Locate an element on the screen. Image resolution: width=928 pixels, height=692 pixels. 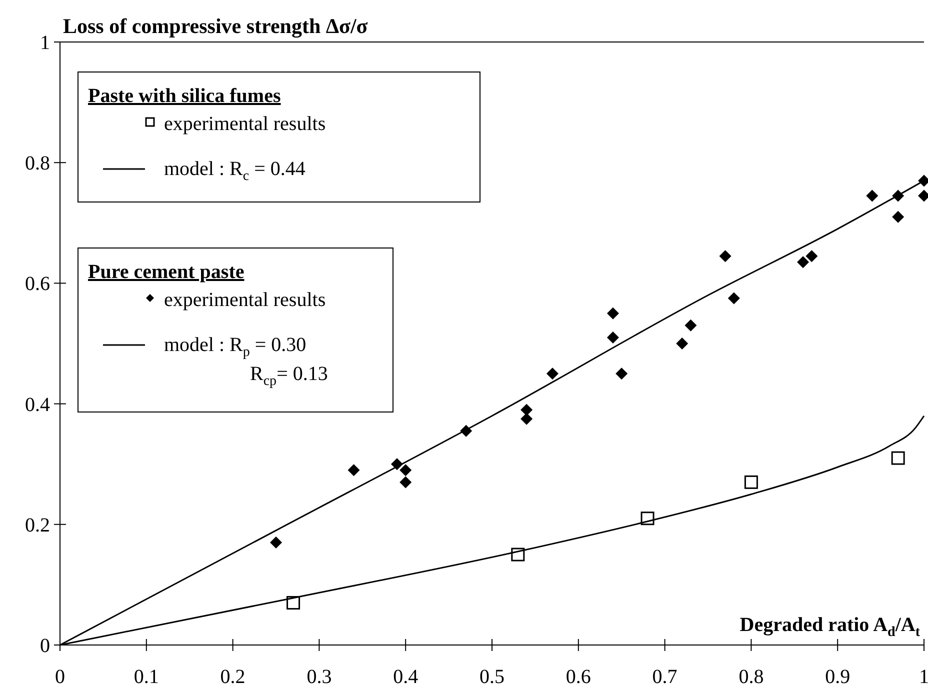
y-tick-label: 0.2 is located at coordinates (37, 525).